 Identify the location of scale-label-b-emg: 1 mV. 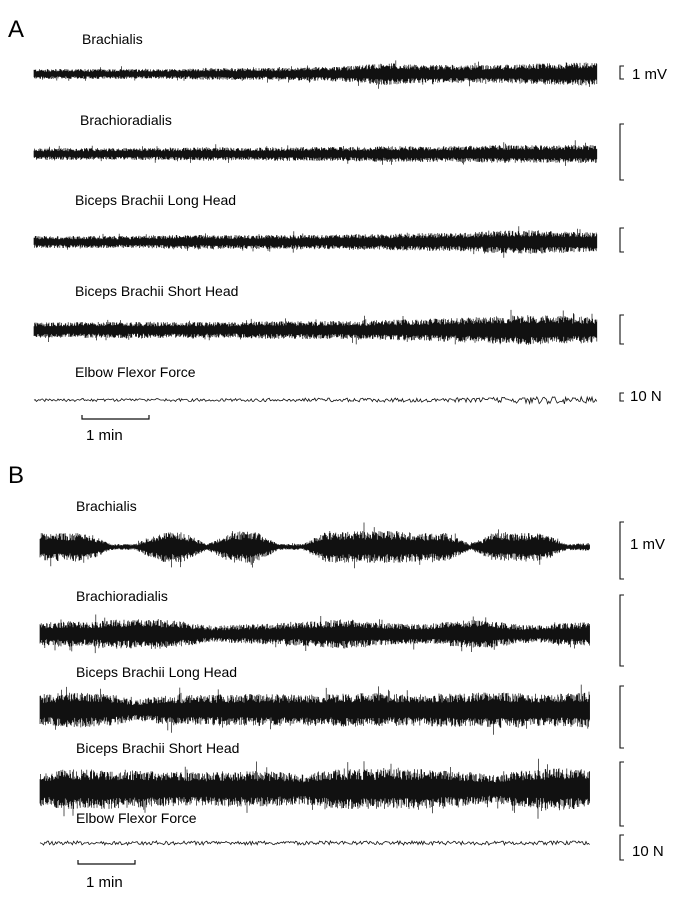
(648, 544).